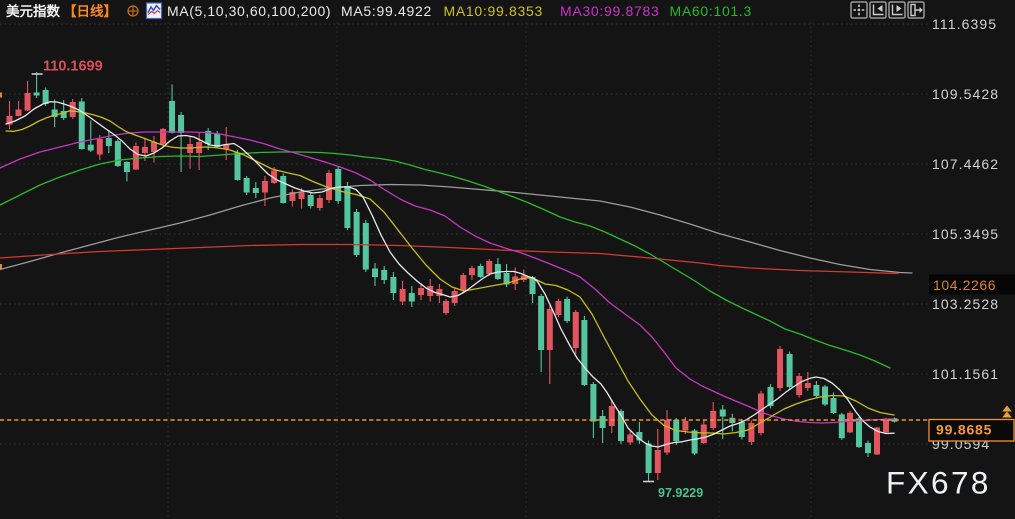 This screenshot has height=519, width=1015. Describe the element at coordinates (73, 67) in the screenshot. I see `svg-text: 110.1699` at that location.